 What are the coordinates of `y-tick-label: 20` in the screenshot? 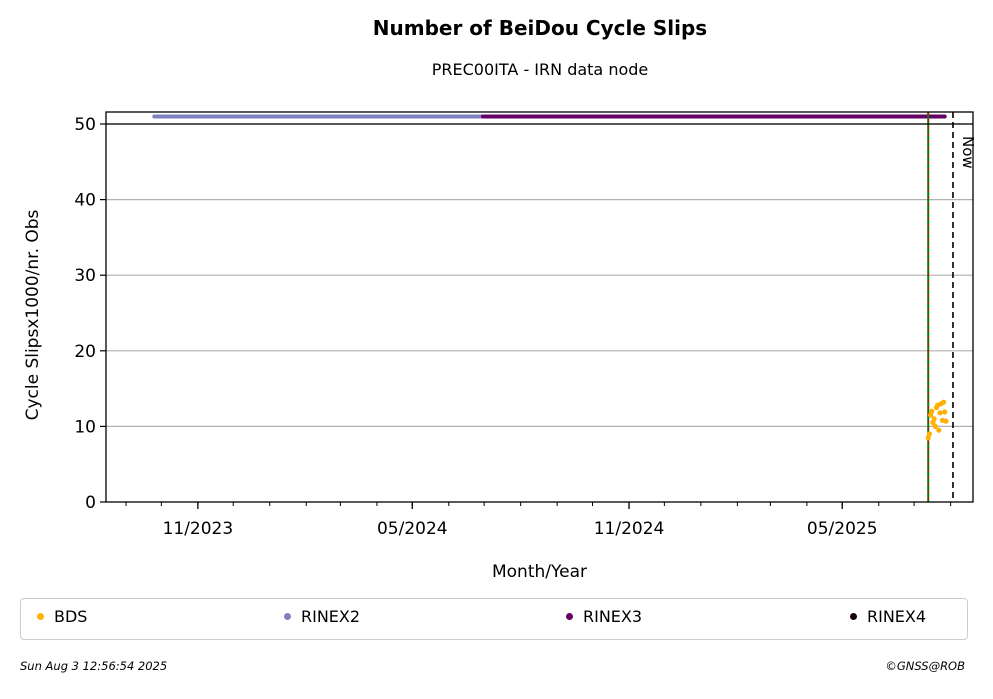 It's located at (85, 352).